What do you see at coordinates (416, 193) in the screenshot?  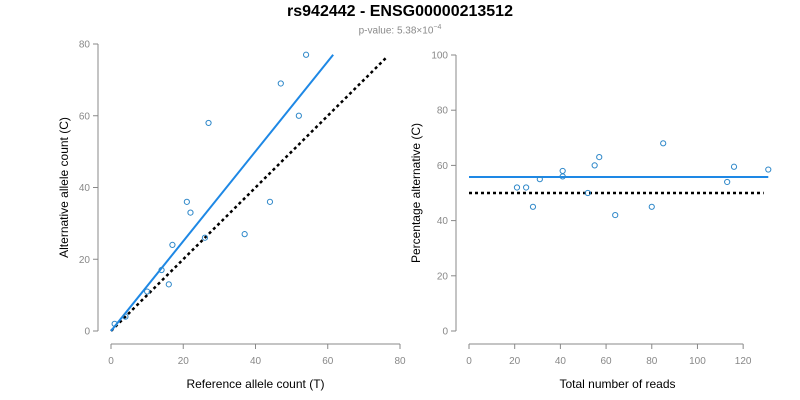 I see `y-axis-title: Percentage alternative (C)` at bounding box center [416, 193].